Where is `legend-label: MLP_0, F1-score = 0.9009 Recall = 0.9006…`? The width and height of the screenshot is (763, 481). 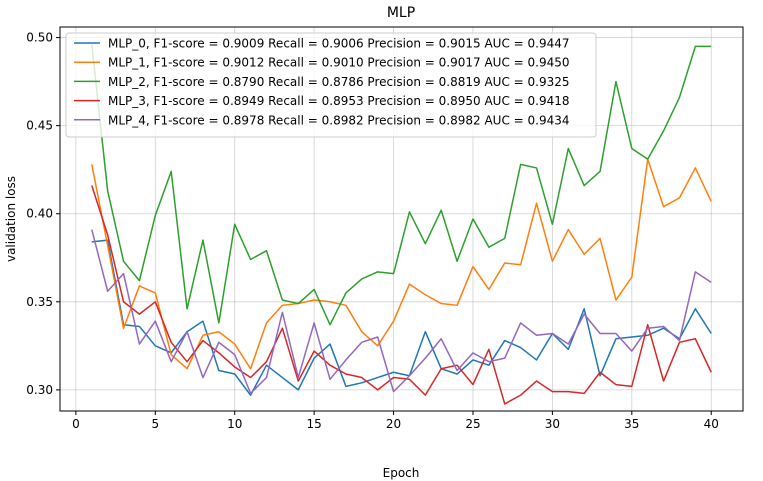
legend-label: MLP_0, F1-score = 0.9009 Recall = 0.9006… is located at coordinates (339, 44).